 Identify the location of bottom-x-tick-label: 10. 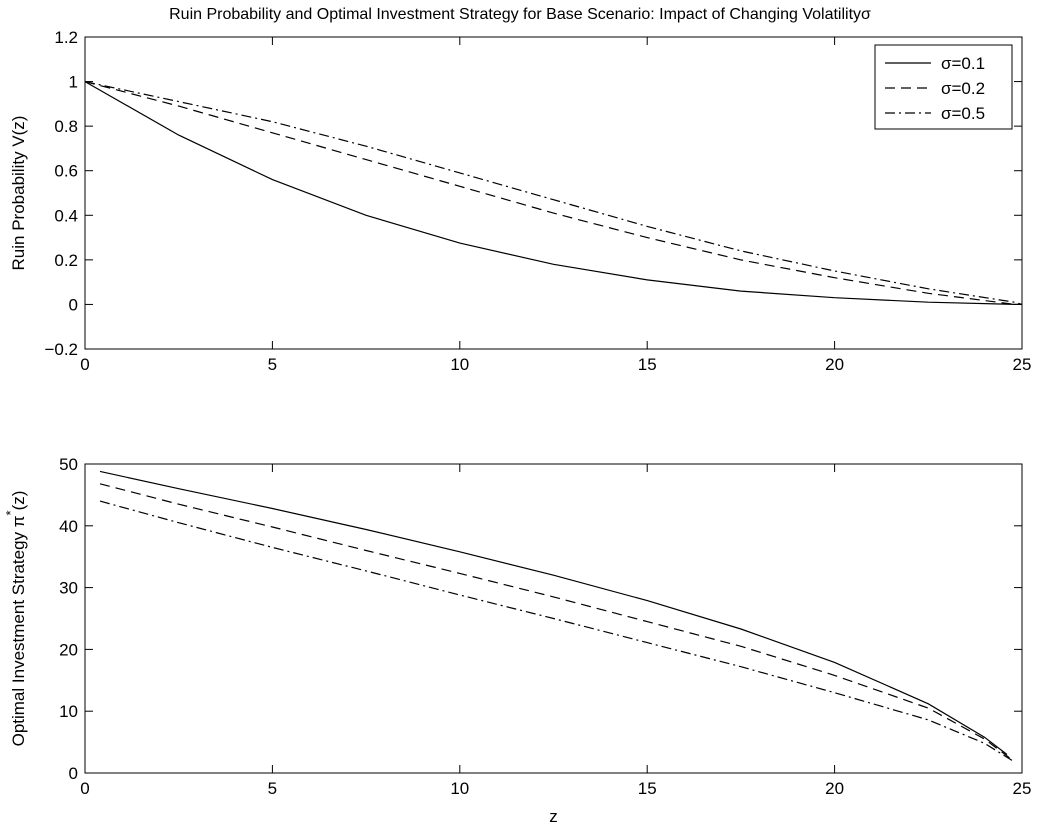
(459, 788).